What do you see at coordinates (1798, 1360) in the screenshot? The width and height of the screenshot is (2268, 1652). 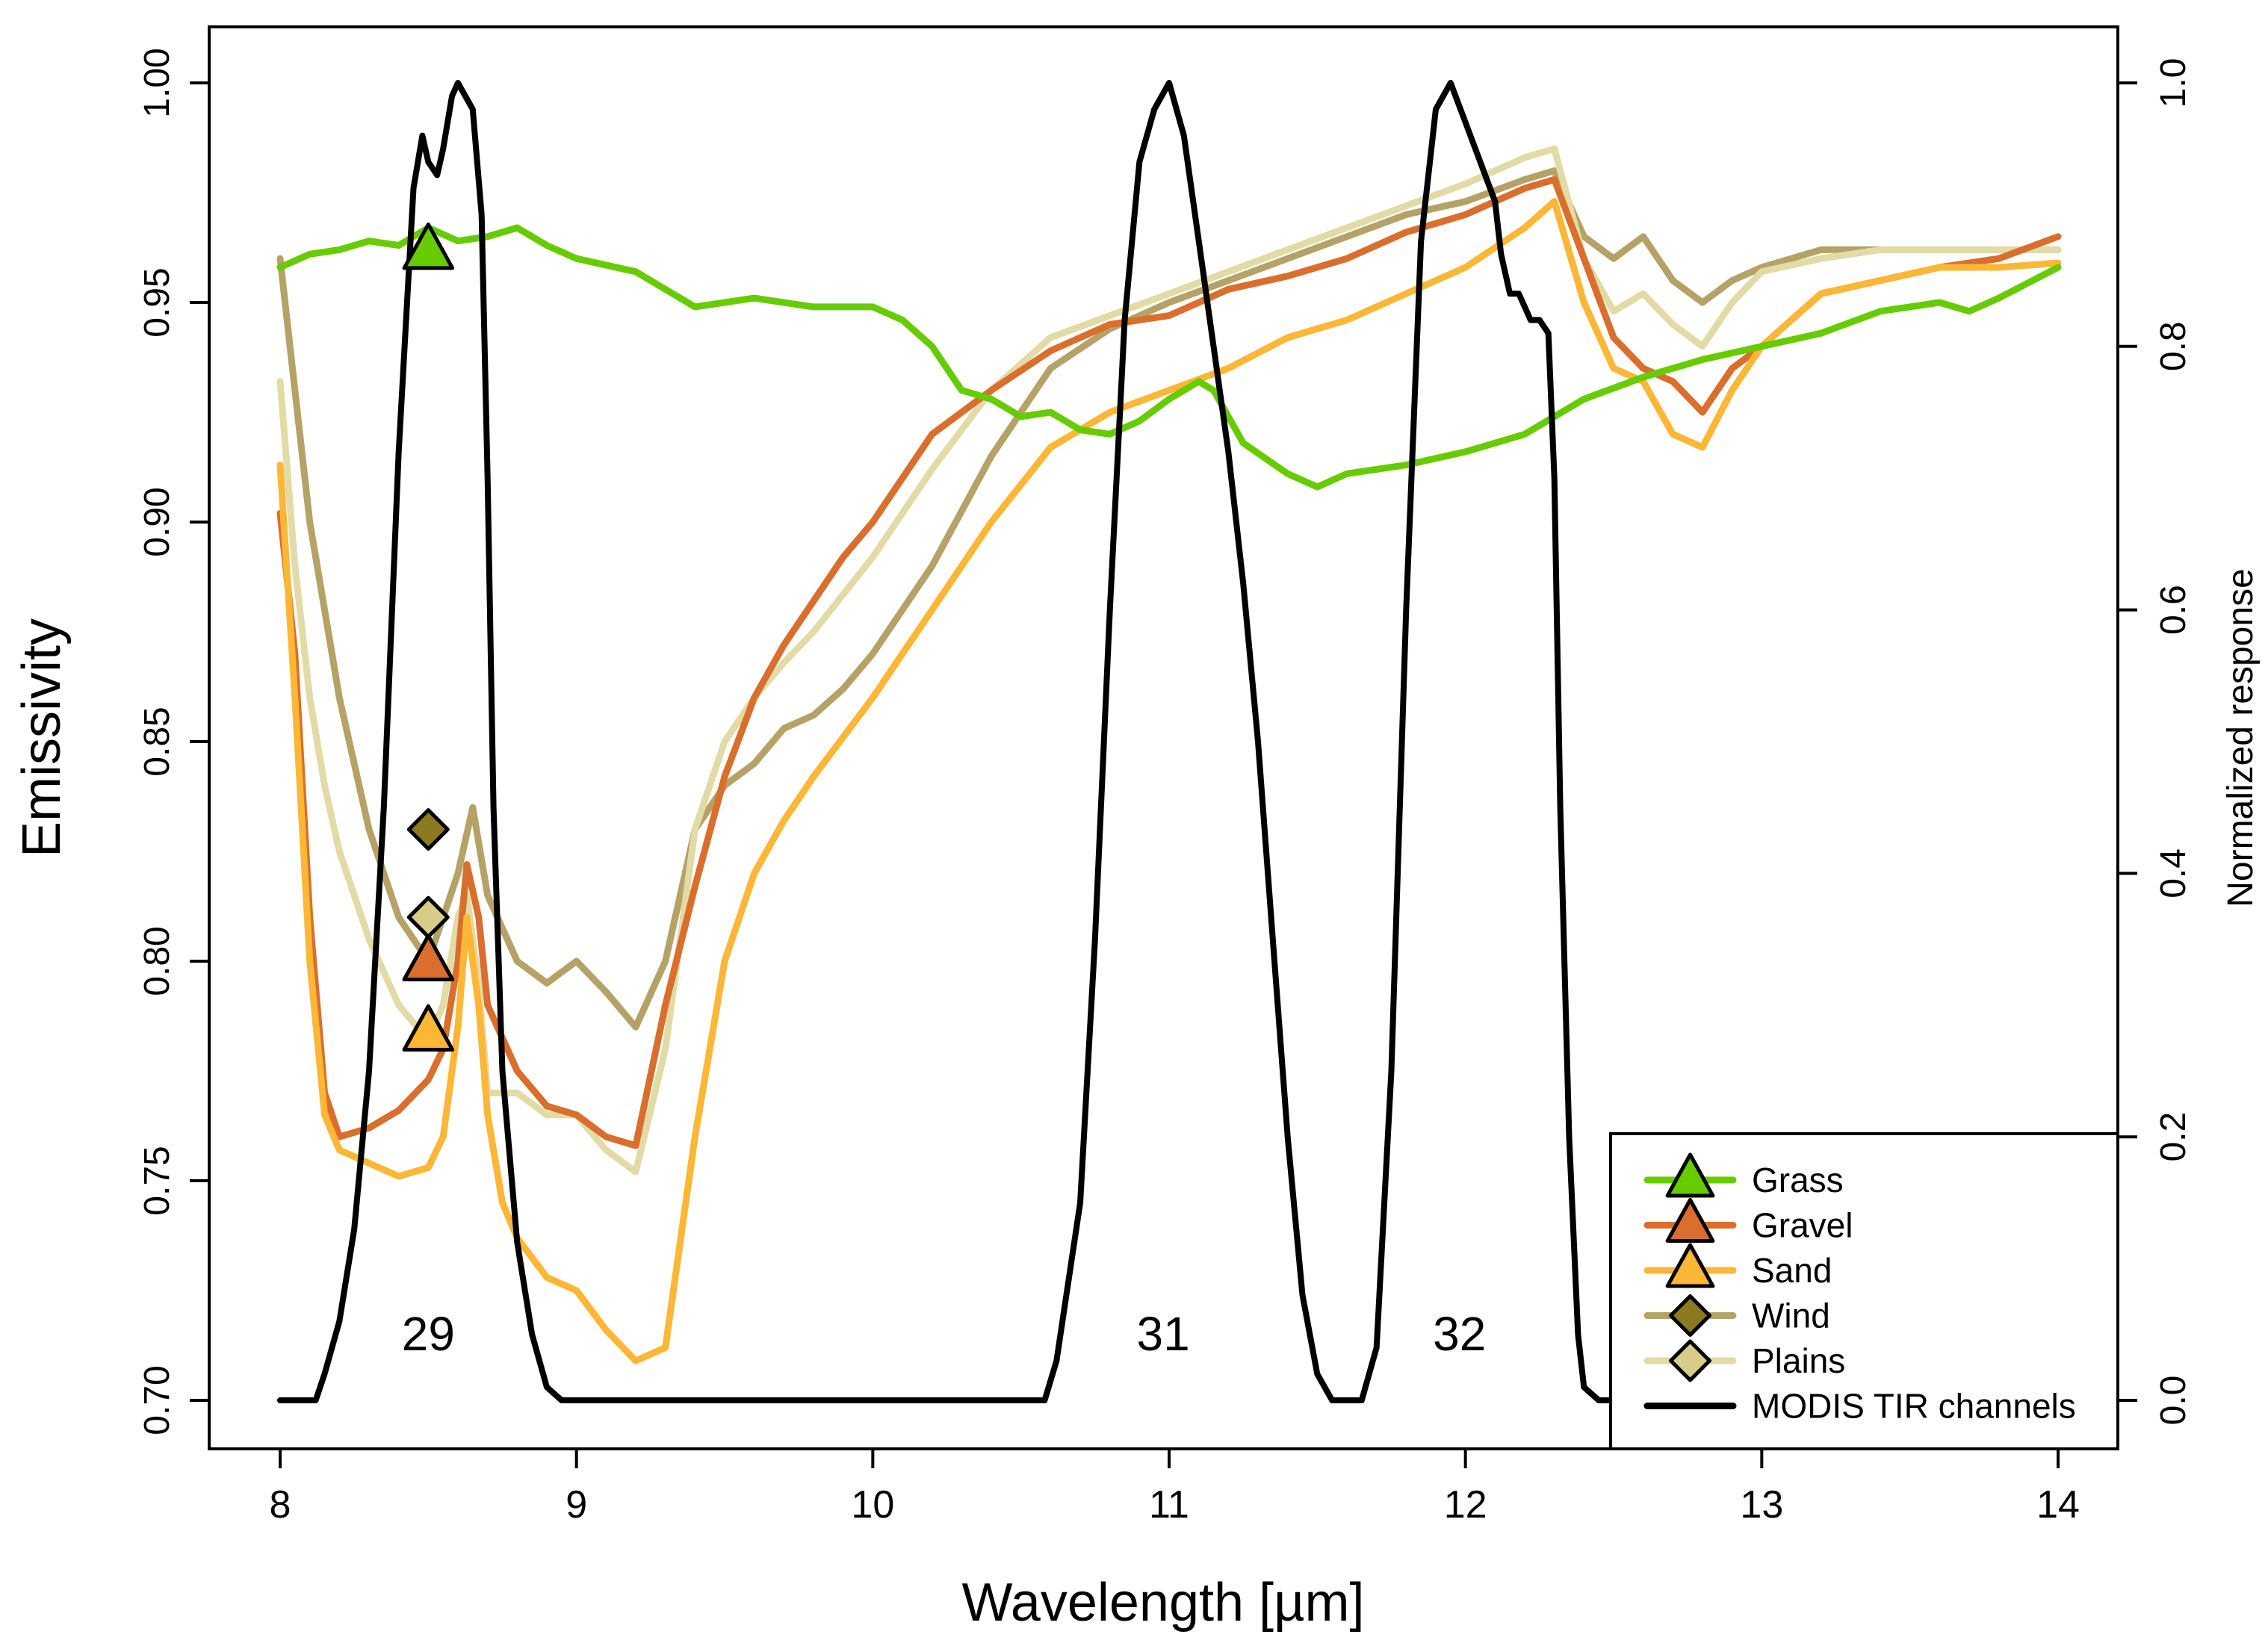 I see `legend-label-plains: Plains` at bounding box center [1798, 1360].